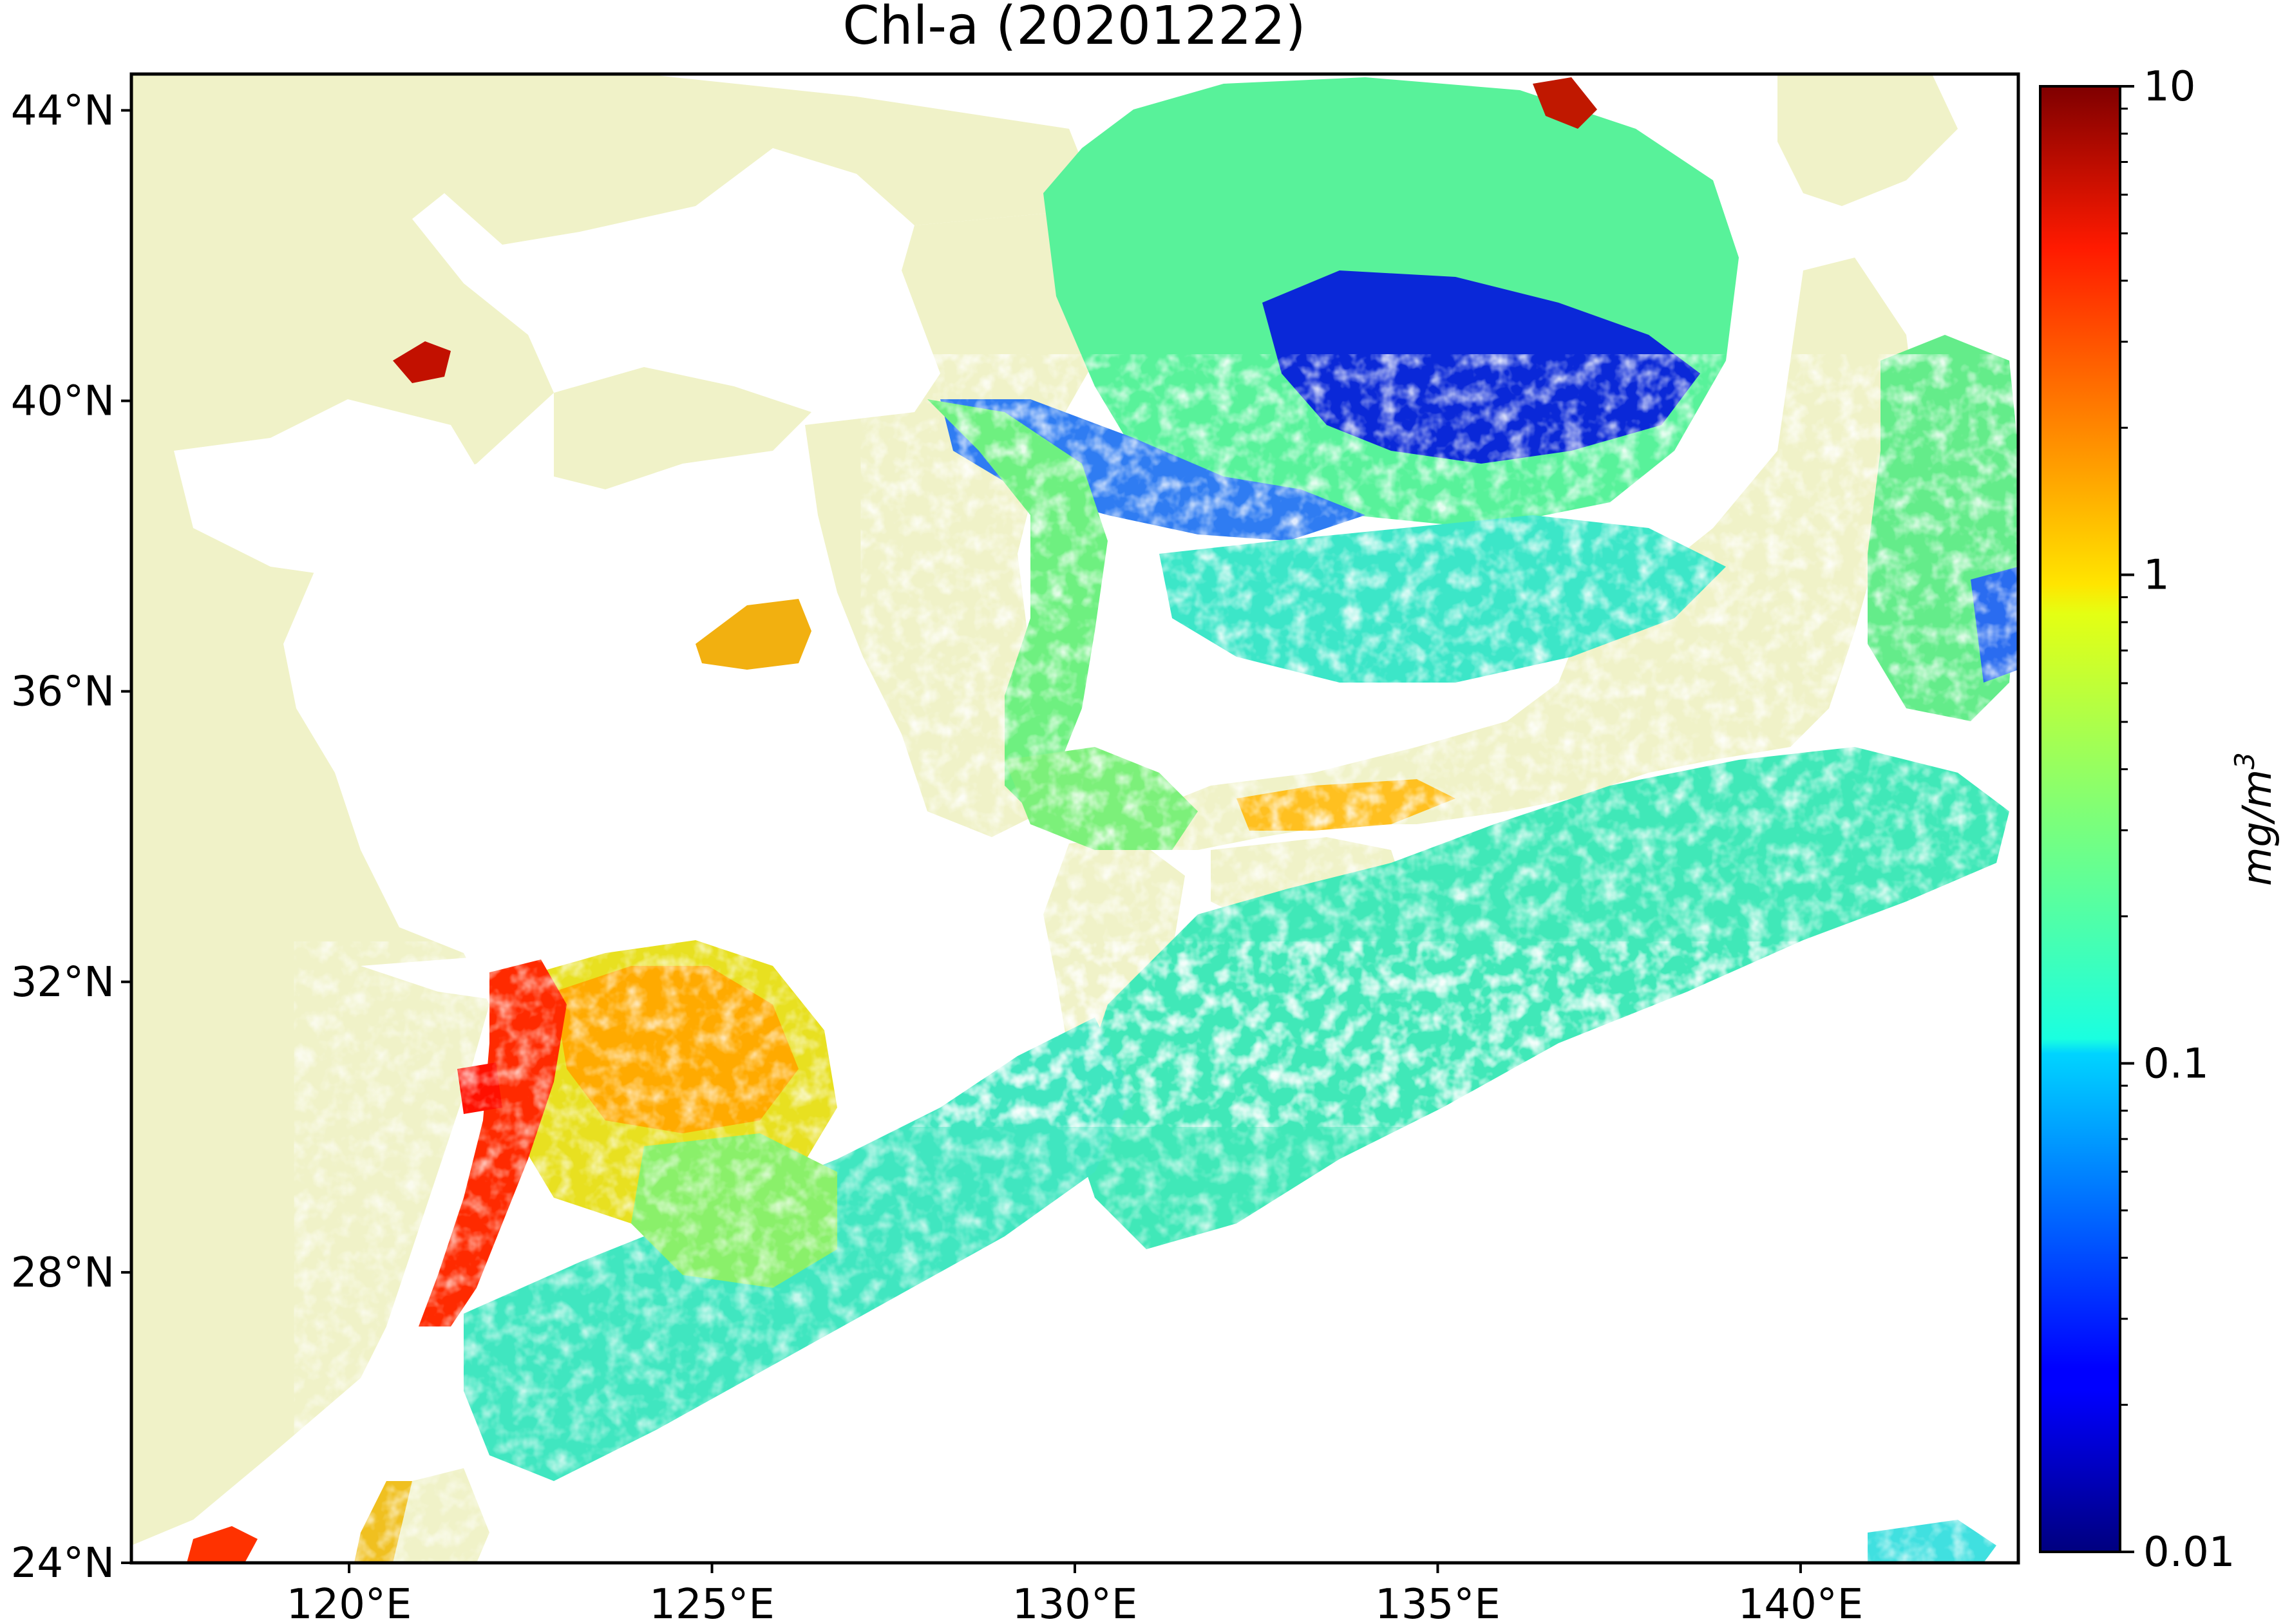 The image size is (2283, 1624). I want to click on colorbar-label-exp: 3, so click(2244, 761).